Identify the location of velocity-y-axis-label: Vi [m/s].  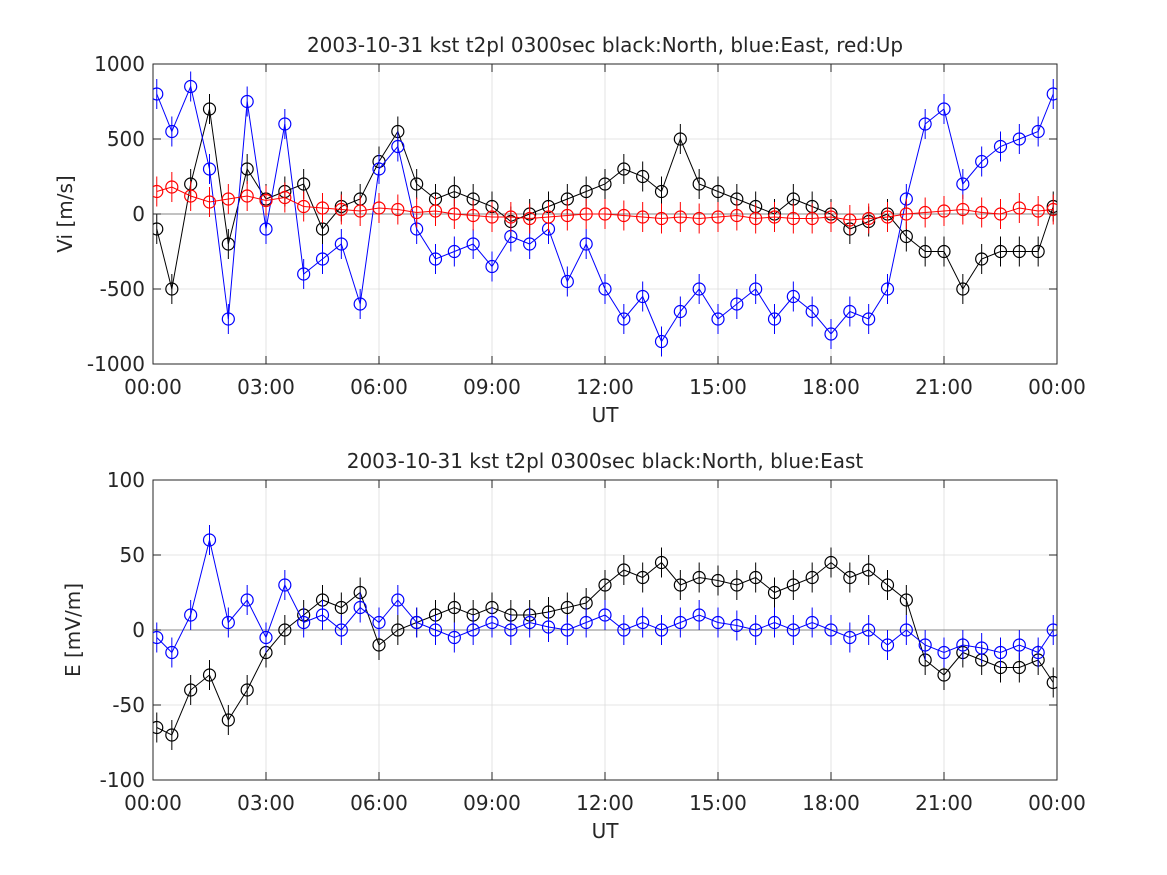
(65, 213).